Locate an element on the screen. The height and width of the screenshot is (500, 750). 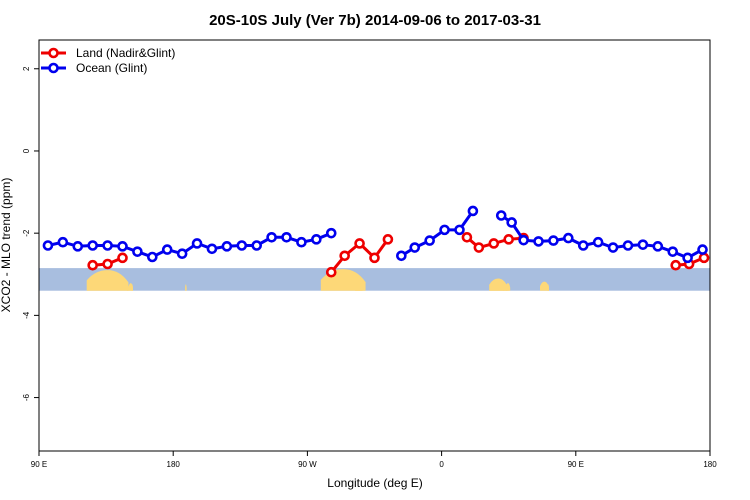
y-axis: 2 0 -2 -4 -6 is located at coordinates (30, 233).